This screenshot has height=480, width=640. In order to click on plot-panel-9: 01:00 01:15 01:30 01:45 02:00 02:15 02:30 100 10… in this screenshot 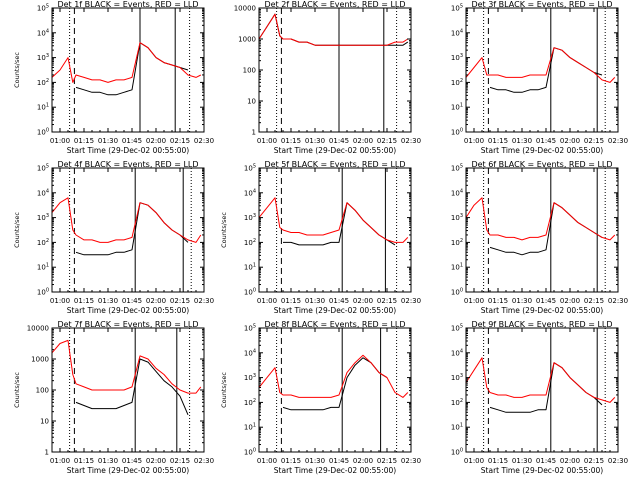, I will do `click(539, 397)`.